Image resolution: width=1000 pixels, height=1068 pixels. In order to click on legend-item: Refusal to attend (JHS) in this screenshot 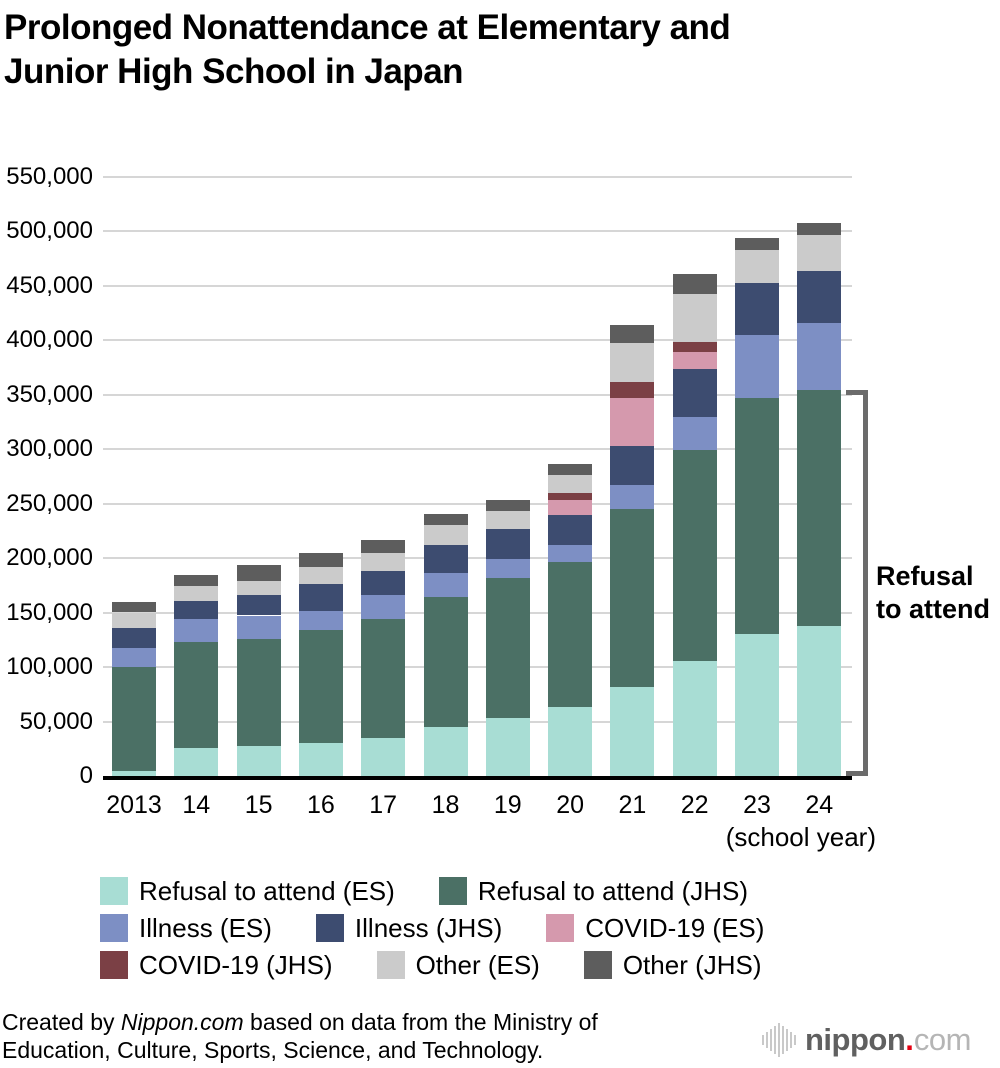, I will do `click(593, 891)`.